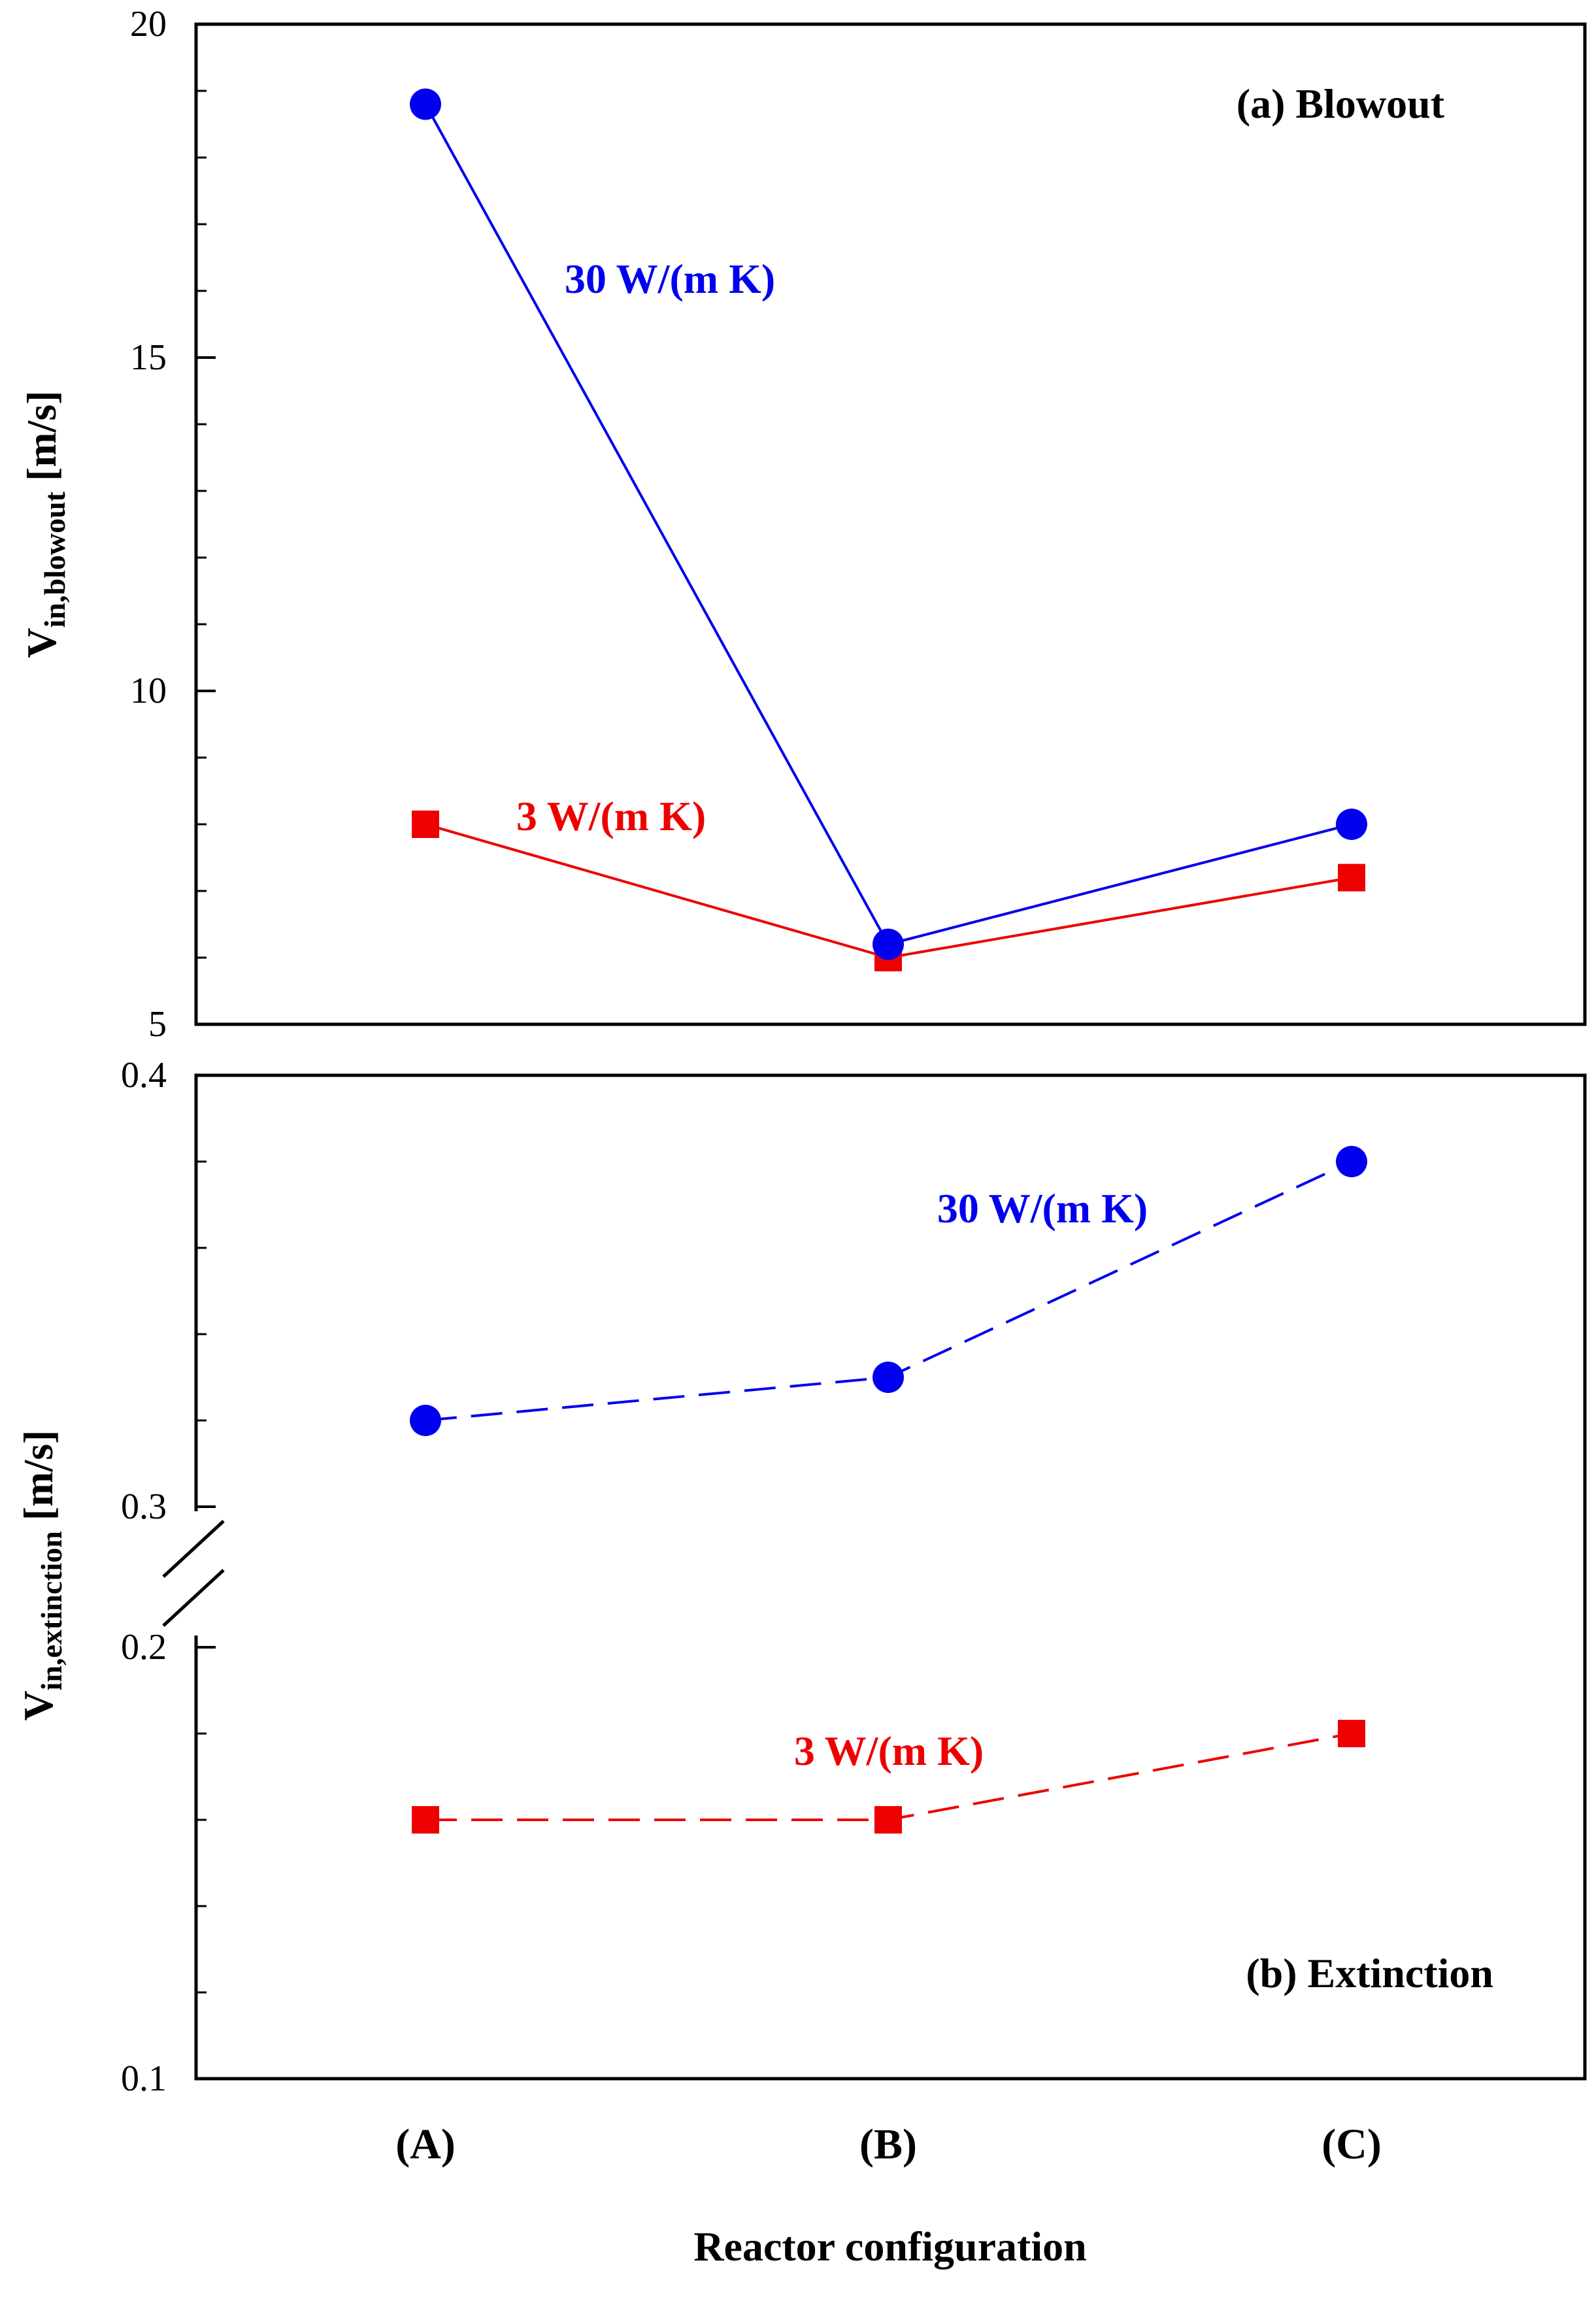 The image size is (1596, 2297). Describe the element at coordinates (1042, 1209) in the screenshot. I see `series-label-30-extinction: 30 W/(m K)` at that location.